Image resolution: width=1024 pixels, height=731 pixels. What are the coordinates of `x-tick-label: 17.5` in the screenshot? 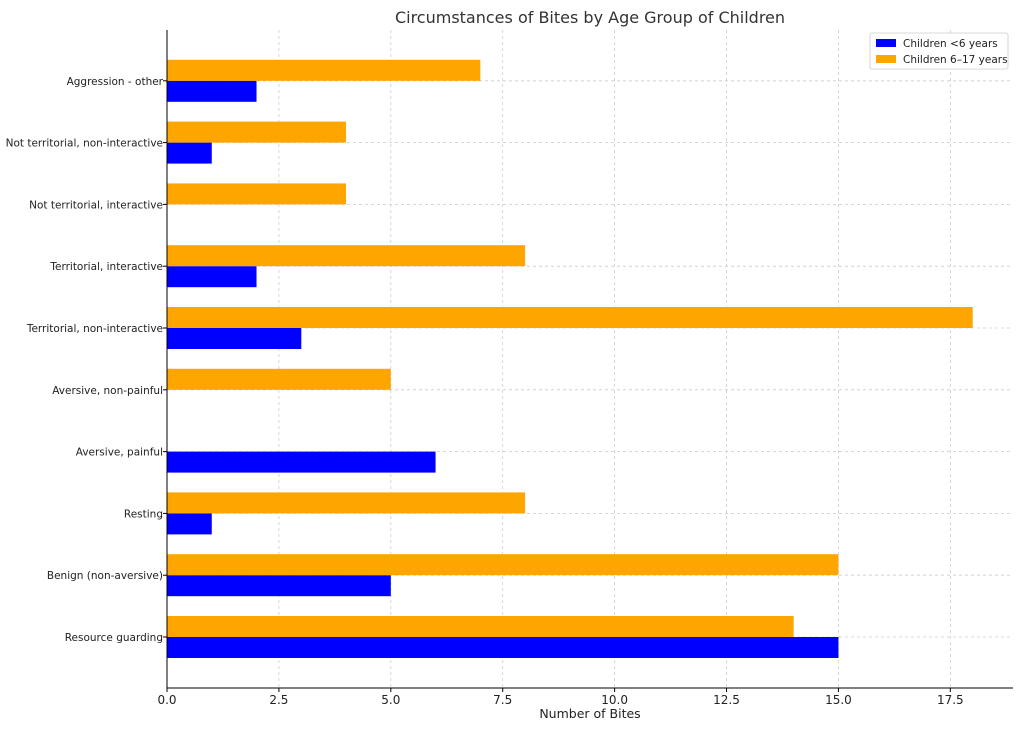 It's located at (950, 700).